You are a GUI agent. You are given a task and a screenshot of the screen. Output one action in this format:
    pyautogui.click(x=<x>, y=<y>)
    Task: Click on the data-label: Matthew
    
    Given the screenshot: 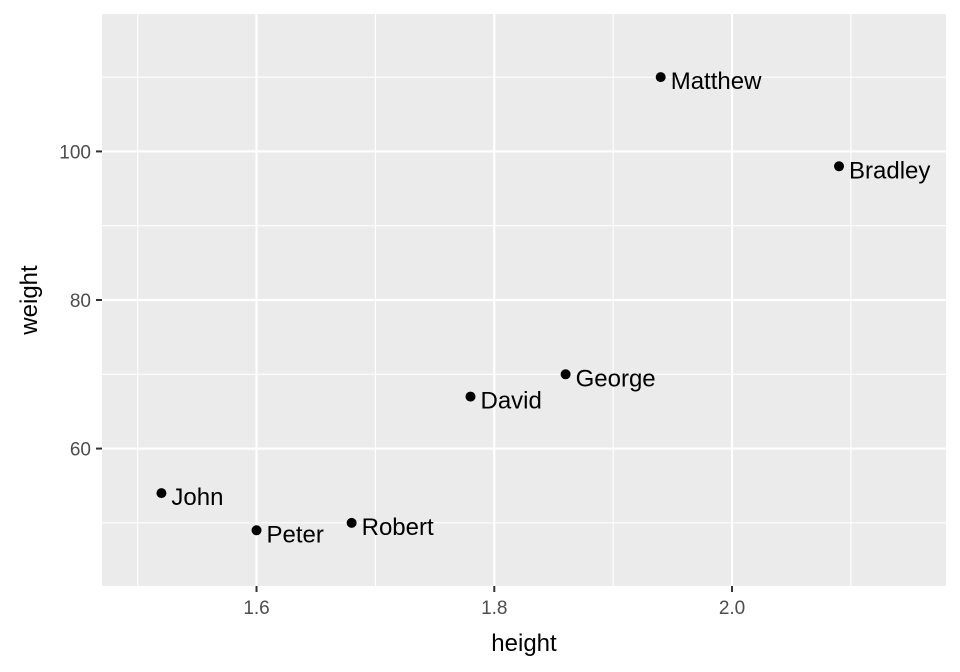 What is the action you would take?
    pyautogui.click(x=716, y=81)
    